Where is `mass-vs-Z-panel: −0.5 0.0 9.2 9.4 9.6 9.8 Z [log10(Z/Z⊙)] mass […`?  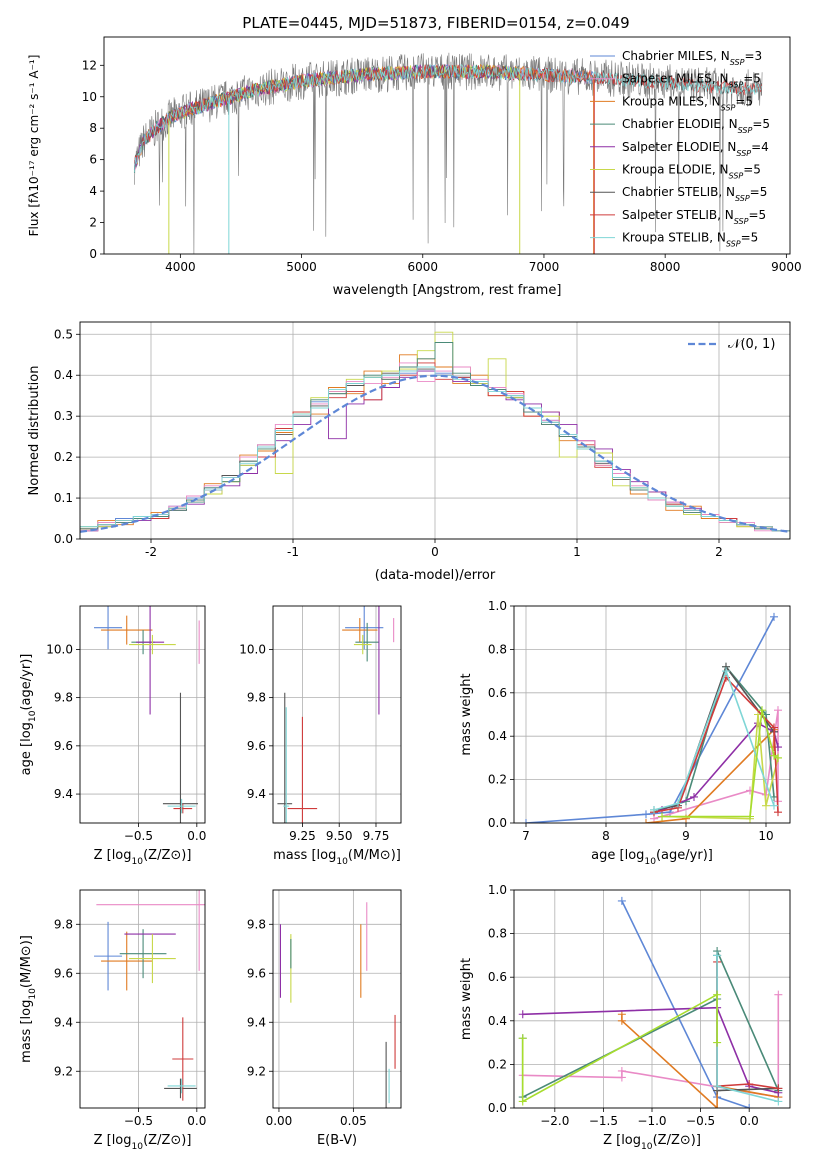 mass-vs-Z-panel: −0.5 0.0 9.2 9.4 9.6 9.8 Z [log10(Z/Z⊙)] mass [… is located at coordinates (112, 1020).